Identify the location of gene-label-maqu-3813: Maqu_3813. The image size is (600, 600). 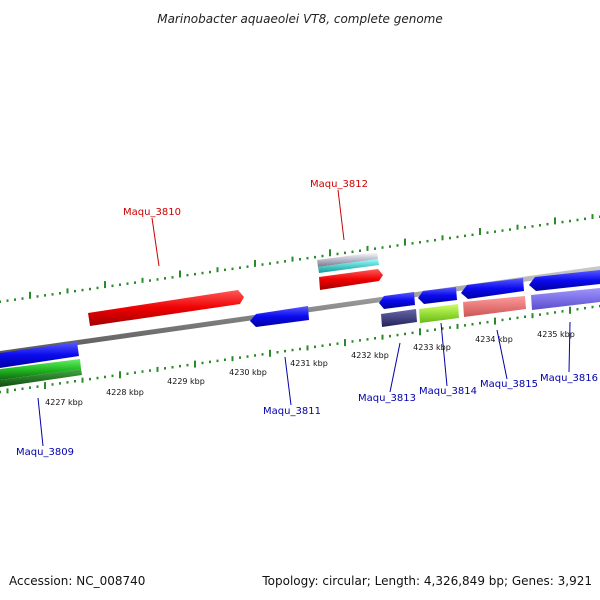
(387, 398).